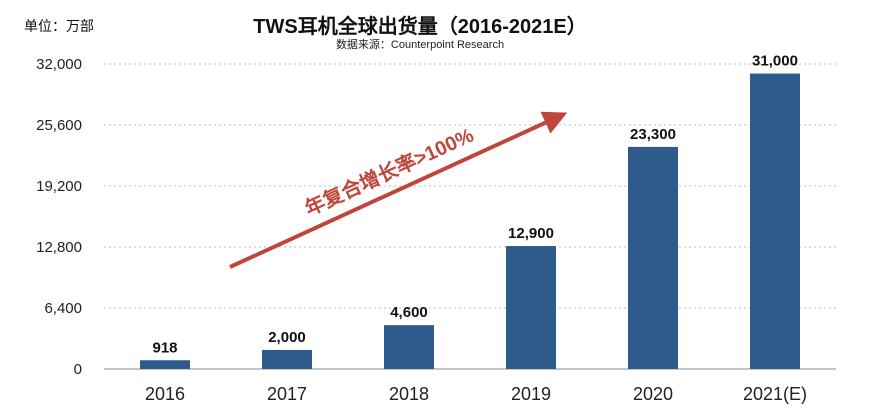 The width and height of the screenshot is (876, 412). I want to click on y-tick-label: 12,800, so click(59, 247).